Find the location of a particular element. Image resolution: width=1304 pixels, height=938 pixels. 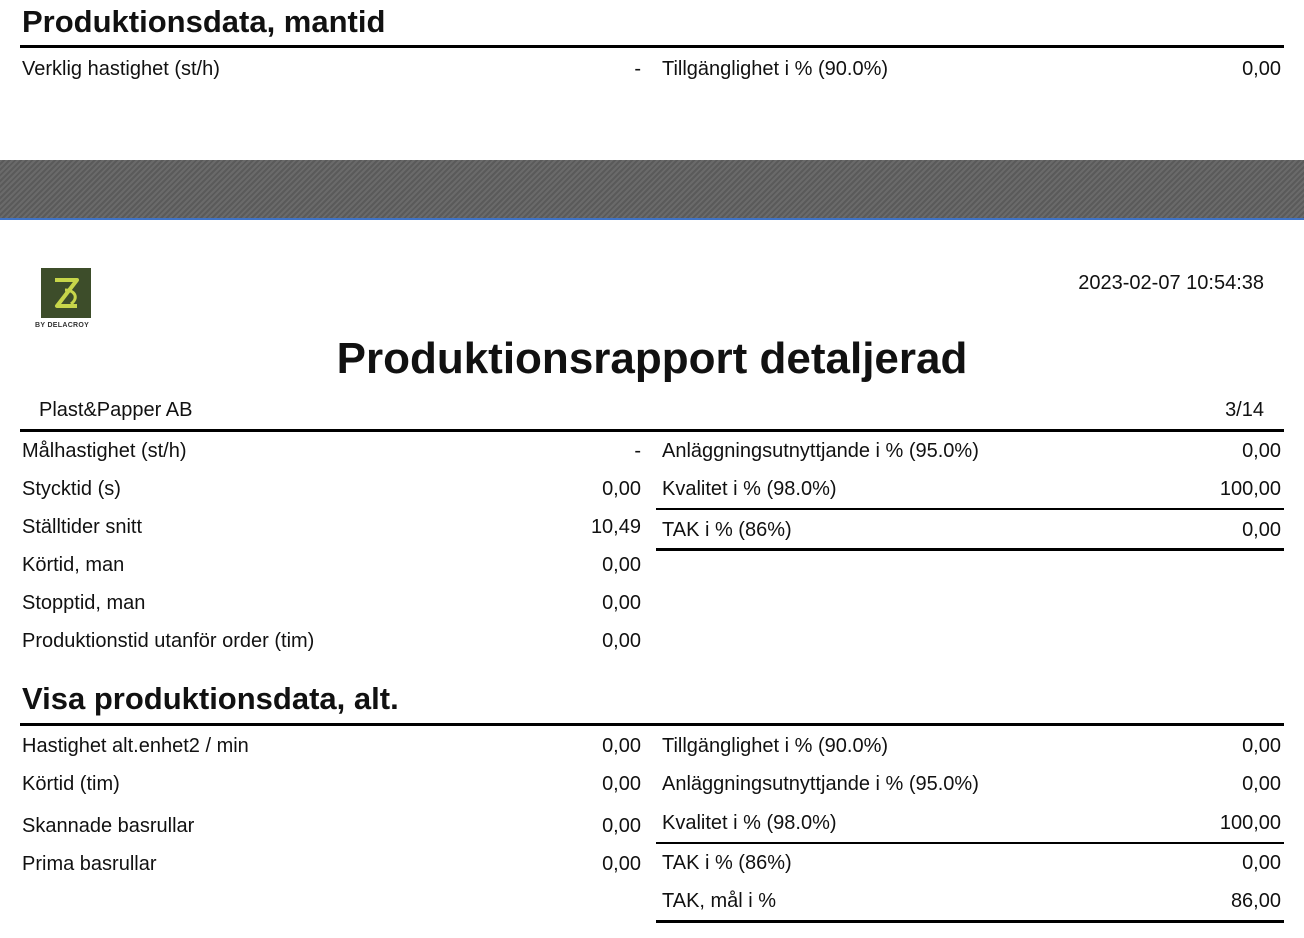

row-value: 10,49 is located at coordinates (615, 527).